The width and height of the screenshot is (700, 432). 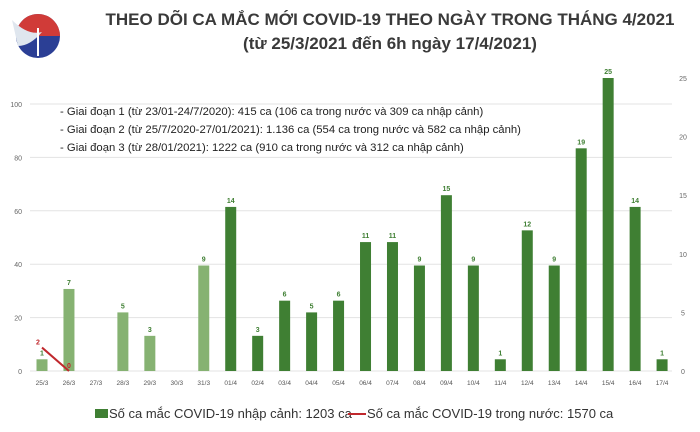 I want to click on bar-data-label: 25, so click(x=608, y=72).